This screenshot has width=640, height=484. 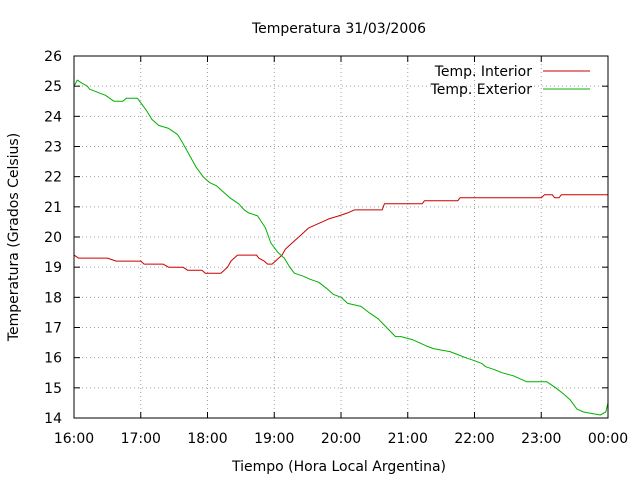 What do you see at coordinates (53, 57) in the screenshot?
I see `y-tick-label: 26` at bounding box center [53, 57].